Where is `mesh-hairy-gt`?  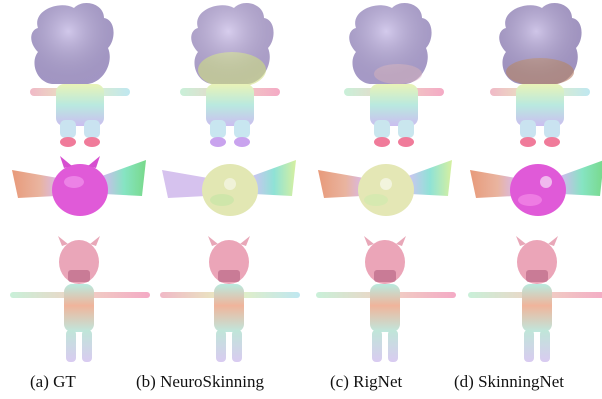
mesh-hairy-gt is located at coordinates (80, 75).